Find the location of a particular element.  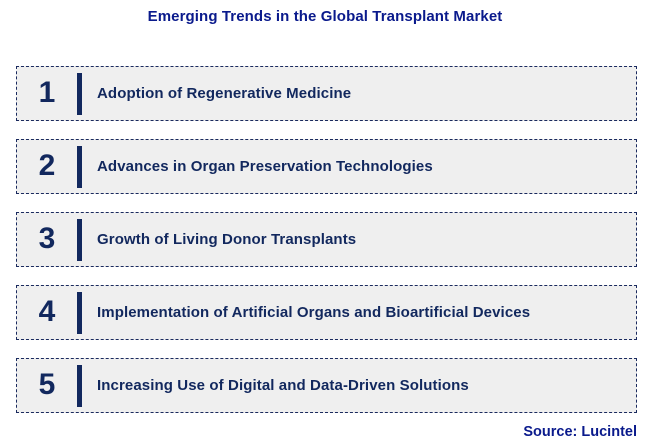

trend-item-1: 1 Adoption of Regenerative Medicine is located at coordinates (326, 93).